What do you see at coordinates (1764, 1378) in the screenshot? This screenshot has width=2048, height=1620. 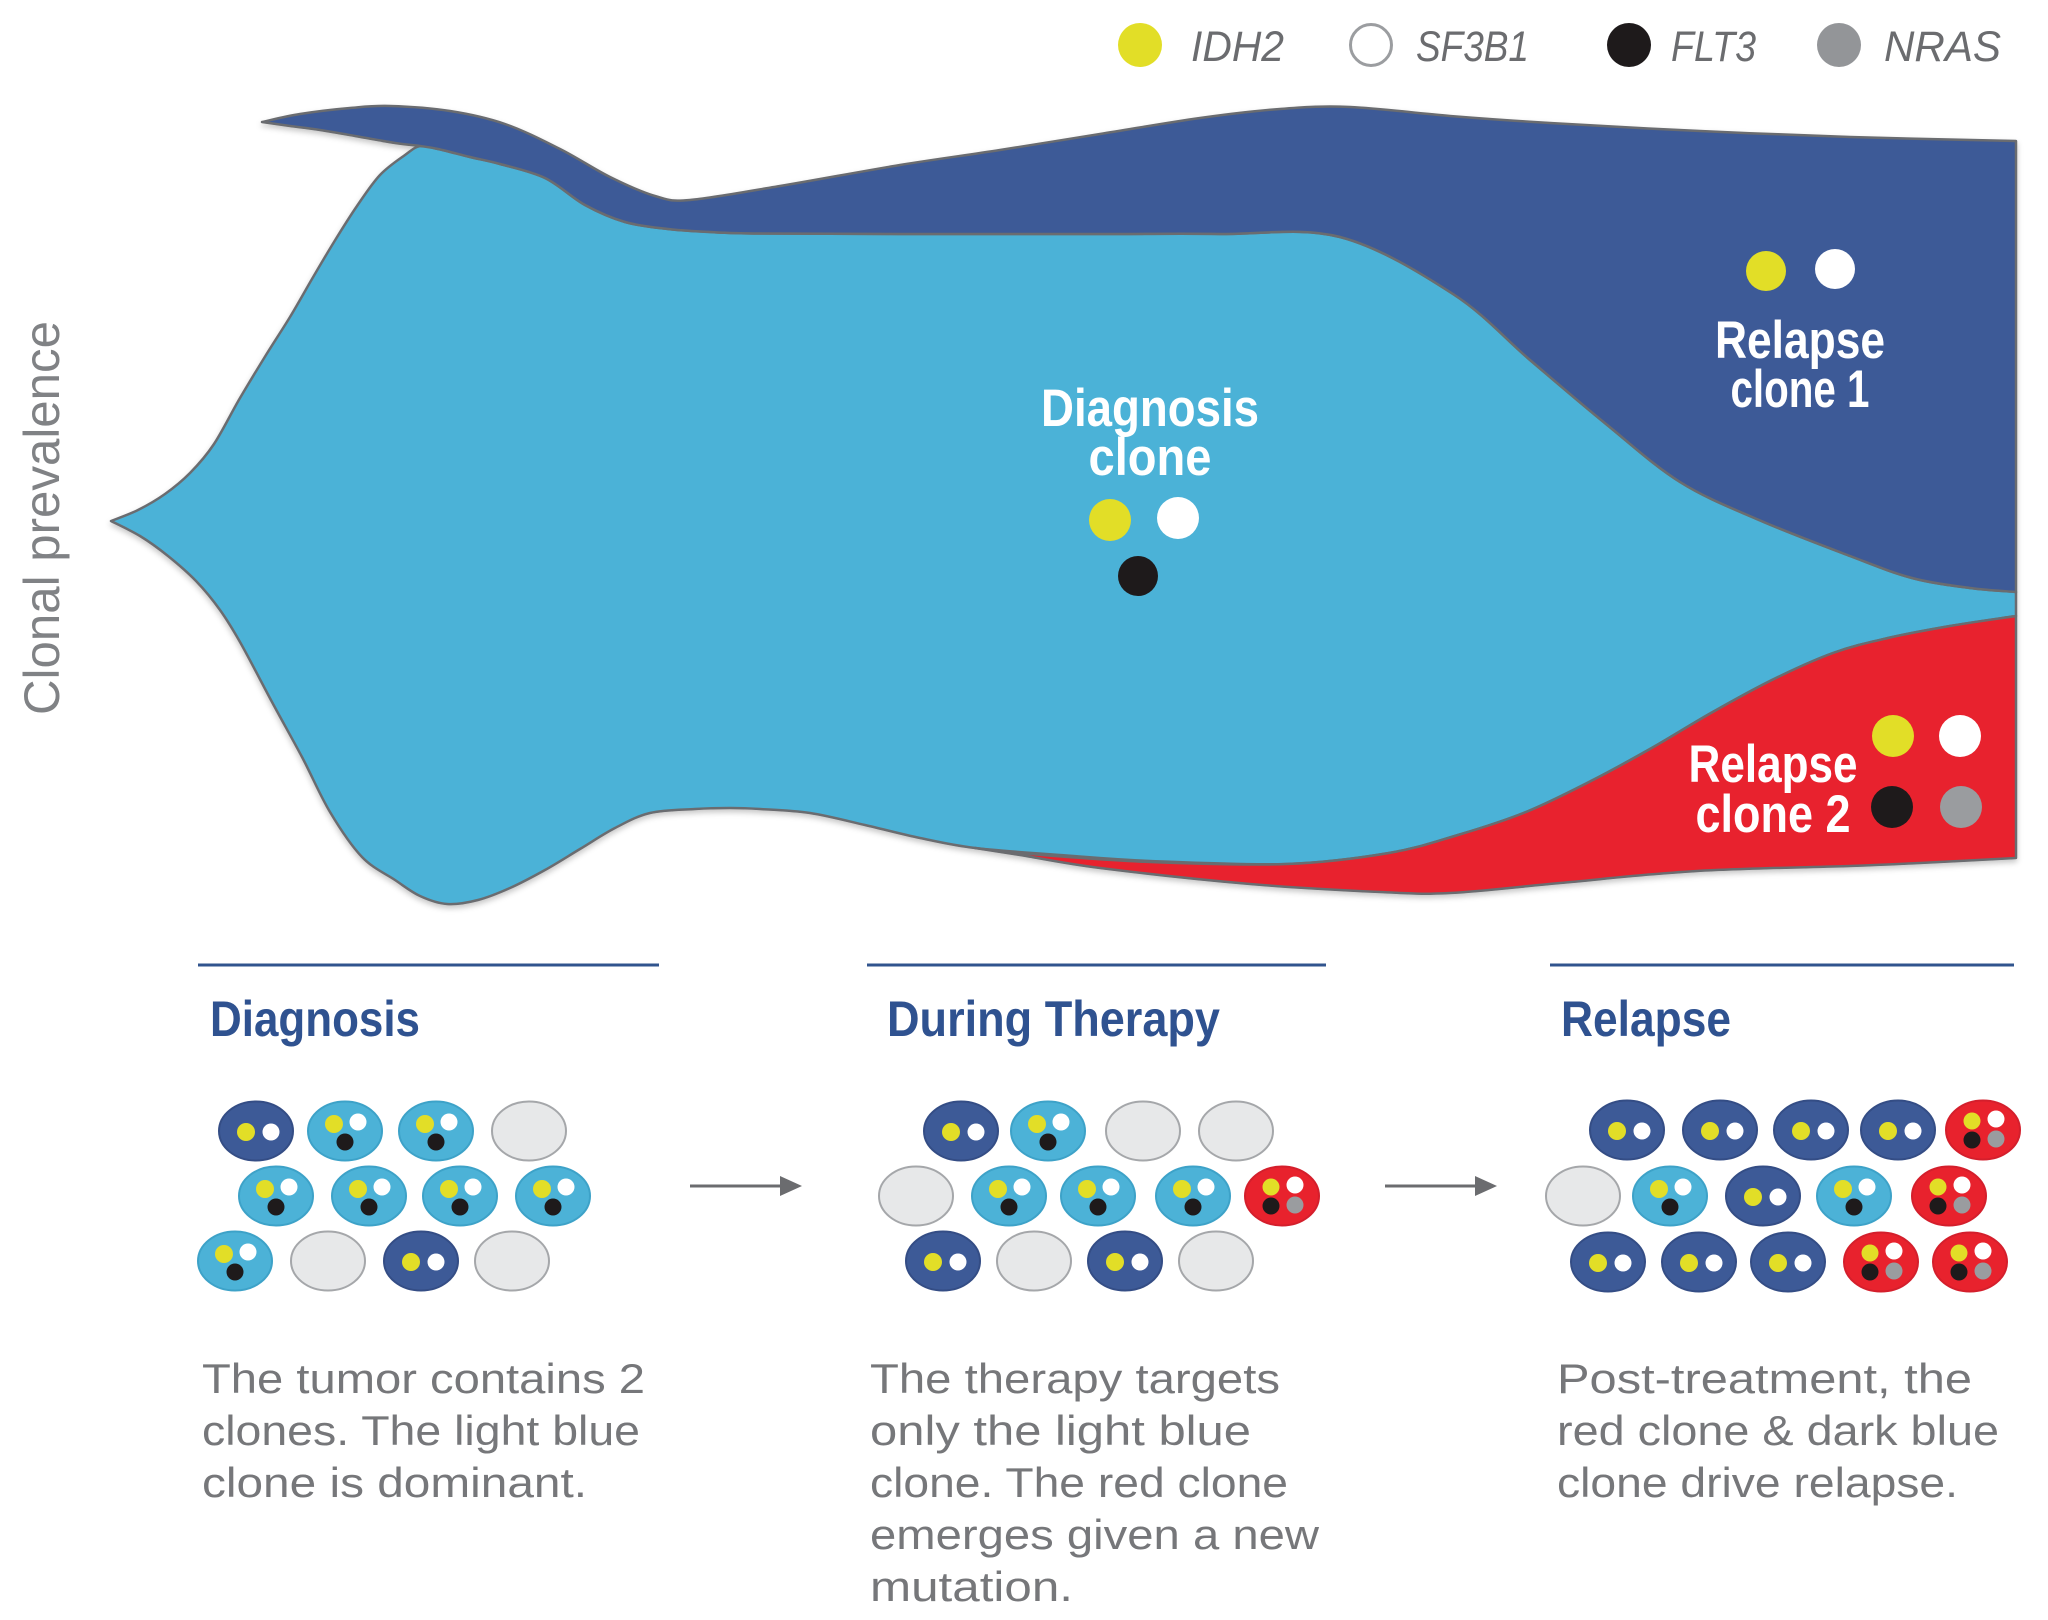 I see `svg-text: Post-treatment, the` at bounding box center [1764, 1378].